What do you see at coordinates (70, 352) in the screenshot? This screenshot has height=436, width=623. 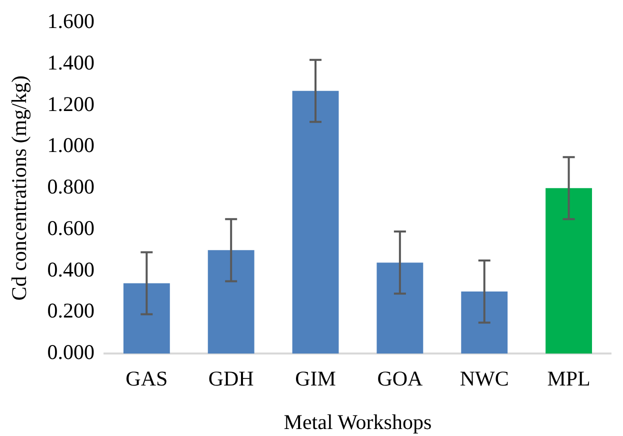 I see `y-tick-label: 0.000` at bounding box center [70, 352].